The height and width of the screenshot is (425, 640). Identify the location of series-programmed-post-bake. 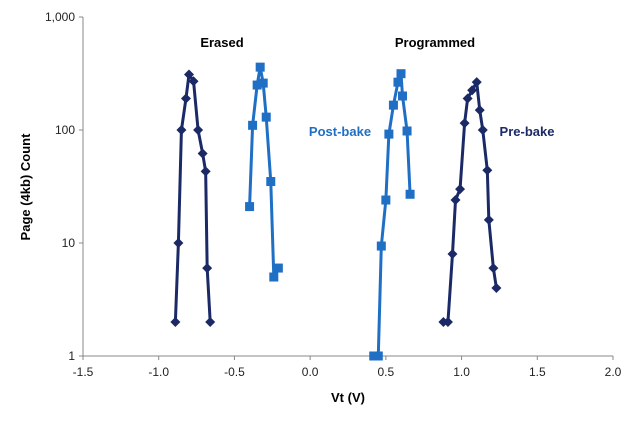
(392, 215).